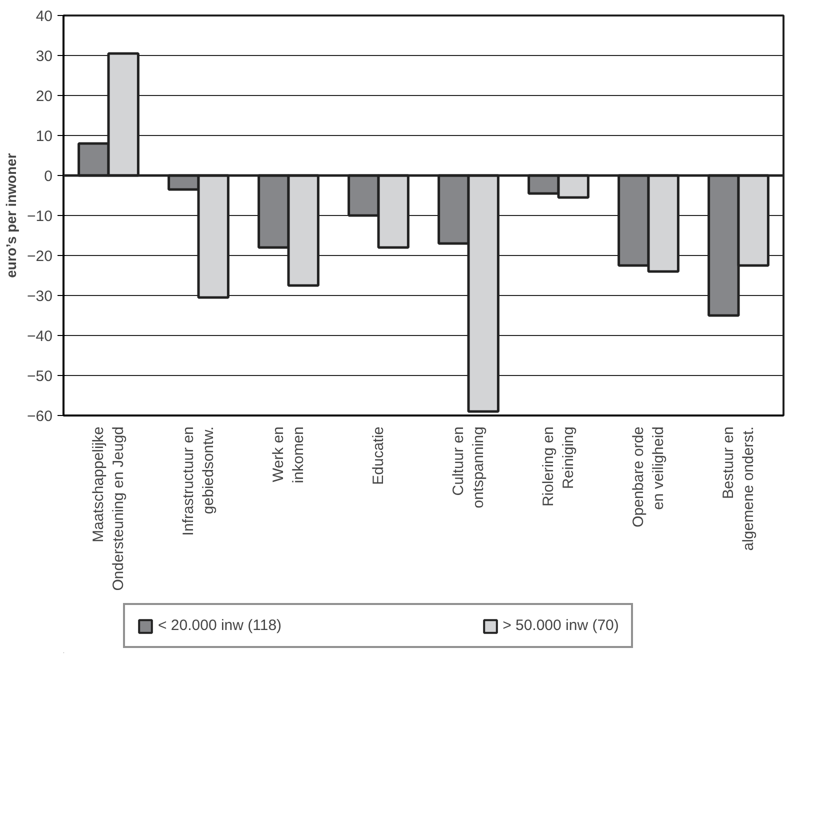 The image size is (831, 823). I want to click on x-tick-label: Werk en inkomen, so click(289, 455).